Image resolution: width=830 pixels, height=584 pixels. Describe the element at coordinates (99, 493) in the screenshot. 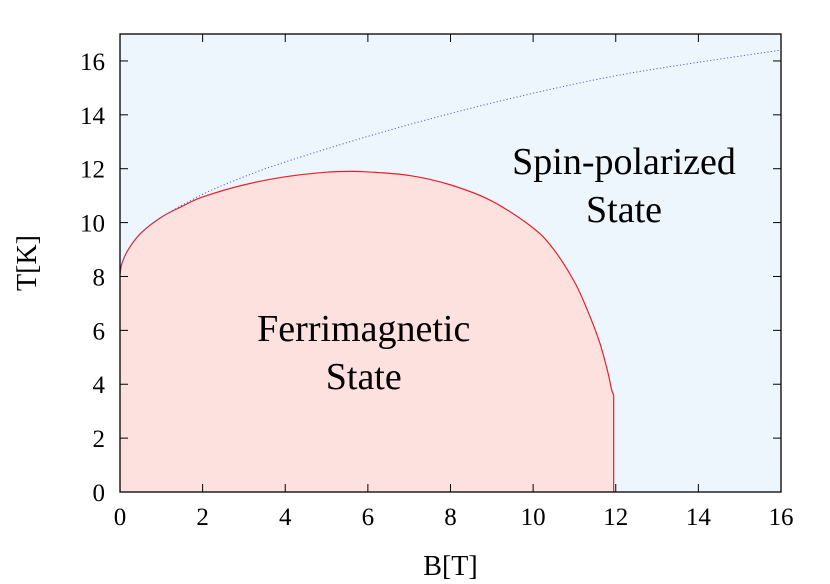

I see `y-tick-label: 0` at that location.